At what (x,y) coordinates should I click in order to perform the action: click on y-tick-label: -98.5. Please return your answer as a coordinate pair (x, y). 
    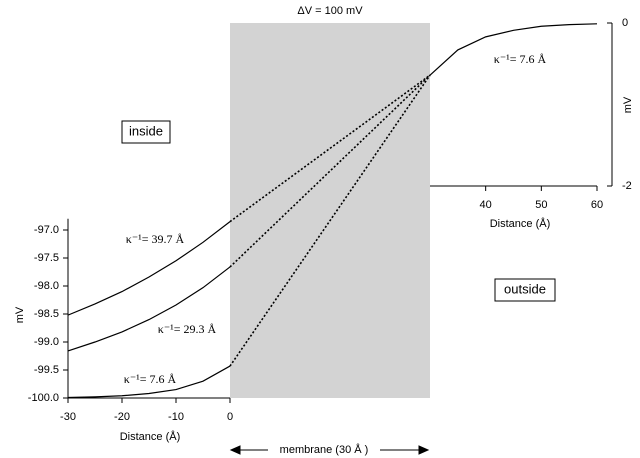
    Looking at the image, I should click on (46, 314).